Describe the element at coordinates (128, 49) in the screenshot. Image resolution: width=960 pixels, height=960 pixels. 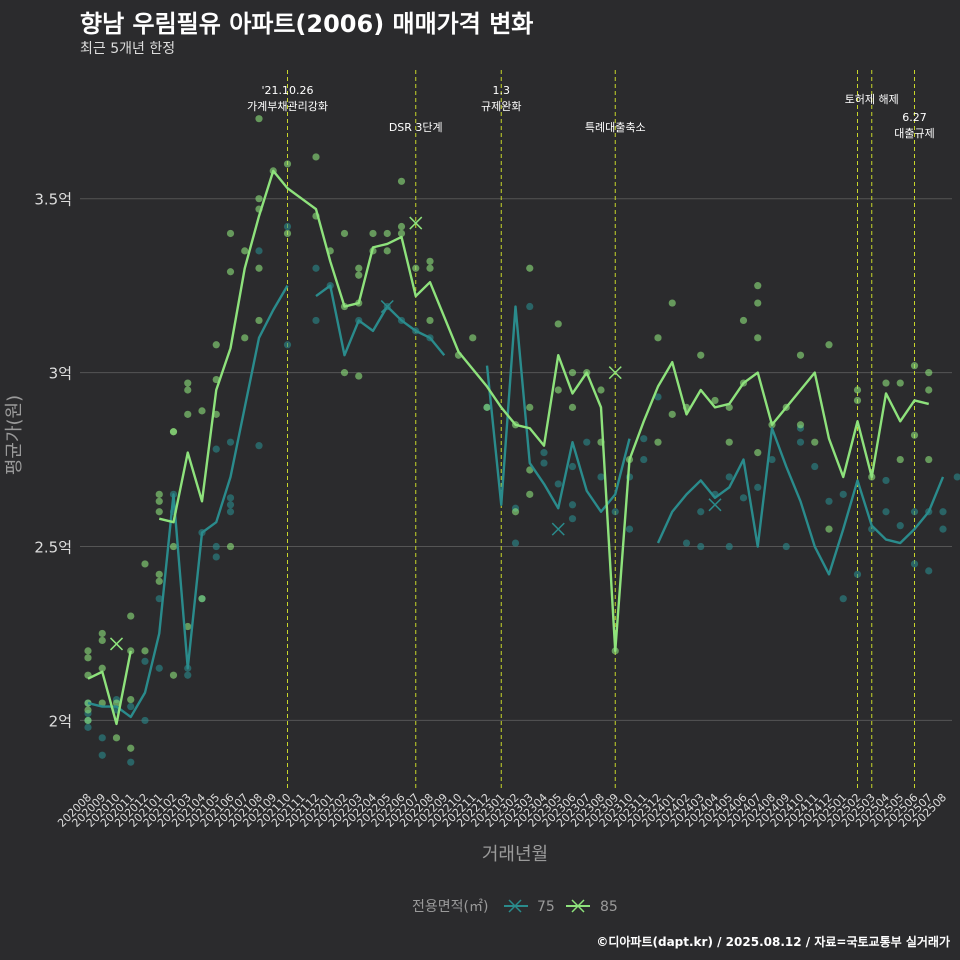
I see `chart-subtitle: 최근 5개년 한정` at that location.